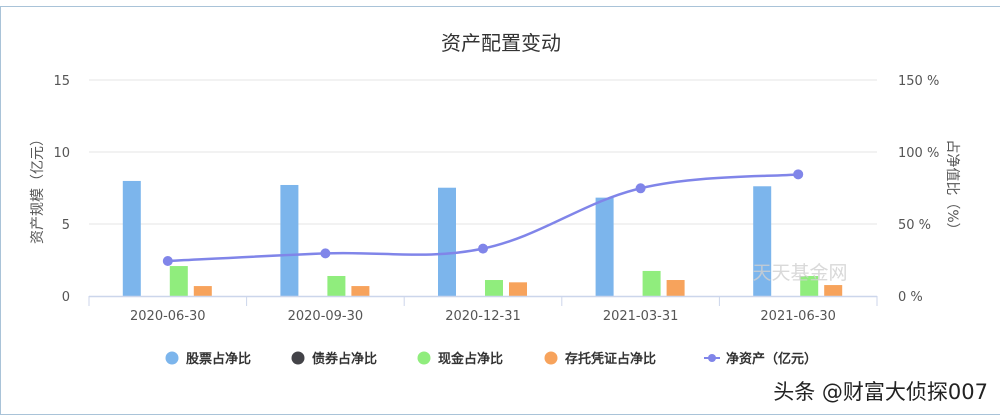 This screenshot has height=418, width=1002. I want to click on legend-item: 净资产（亿元）, so click(760, 359).